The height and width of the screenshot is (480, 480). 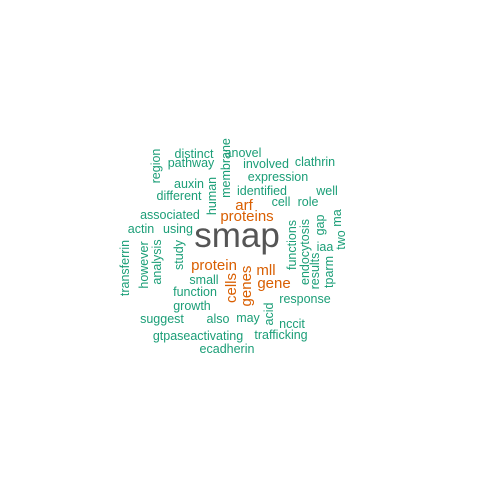 What do you see at coordinates (292, 245) in the screenshot?
I see `word-functions: functions` at bounding box center [292, 245].